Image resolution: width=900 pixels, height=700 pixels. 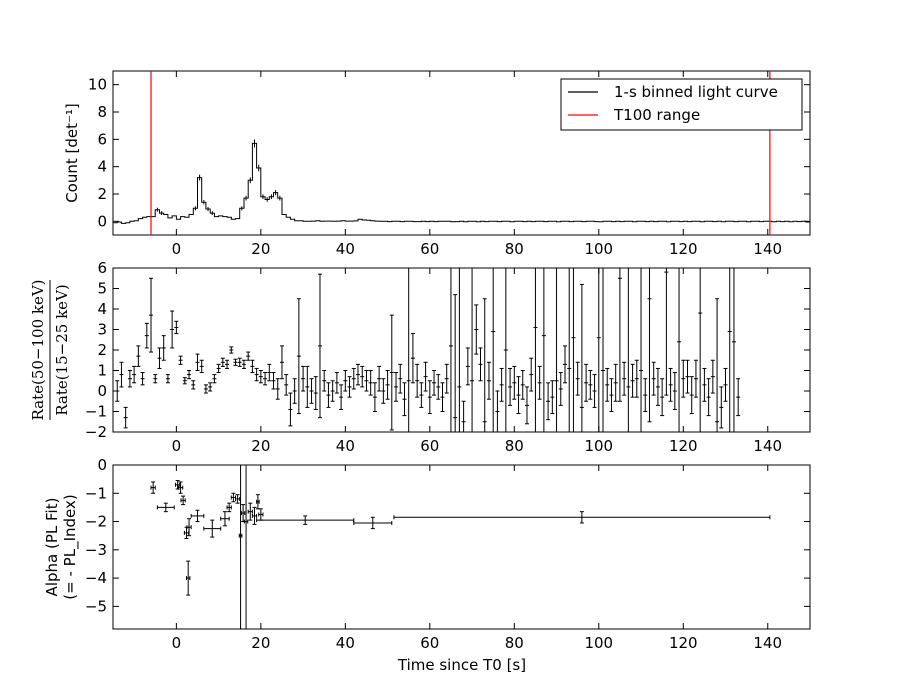 I want to click on y-tick-label: −5, so click(x=96, y=606).